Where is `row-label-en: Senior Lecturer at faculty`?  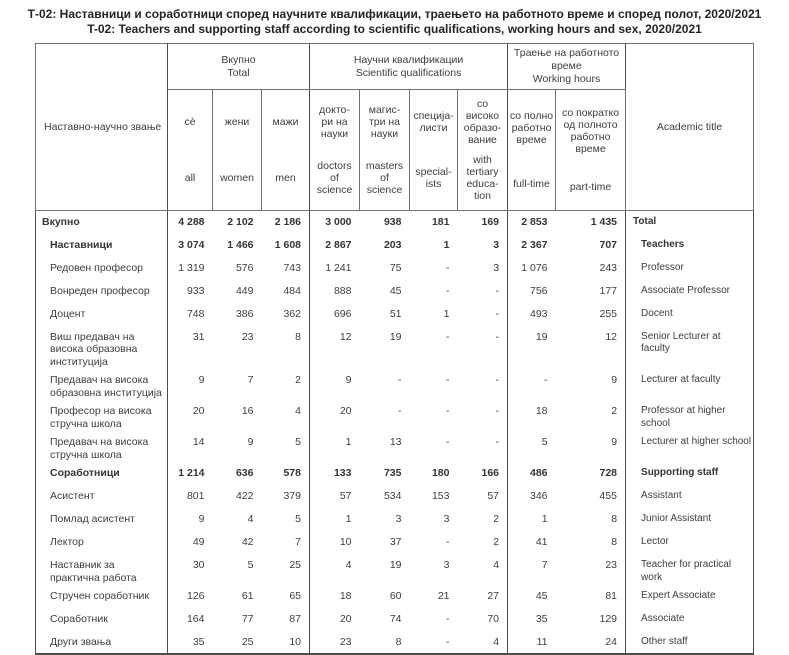 row-label-en: Senior Lecturer at faculty is located at coordinates (681, 342).